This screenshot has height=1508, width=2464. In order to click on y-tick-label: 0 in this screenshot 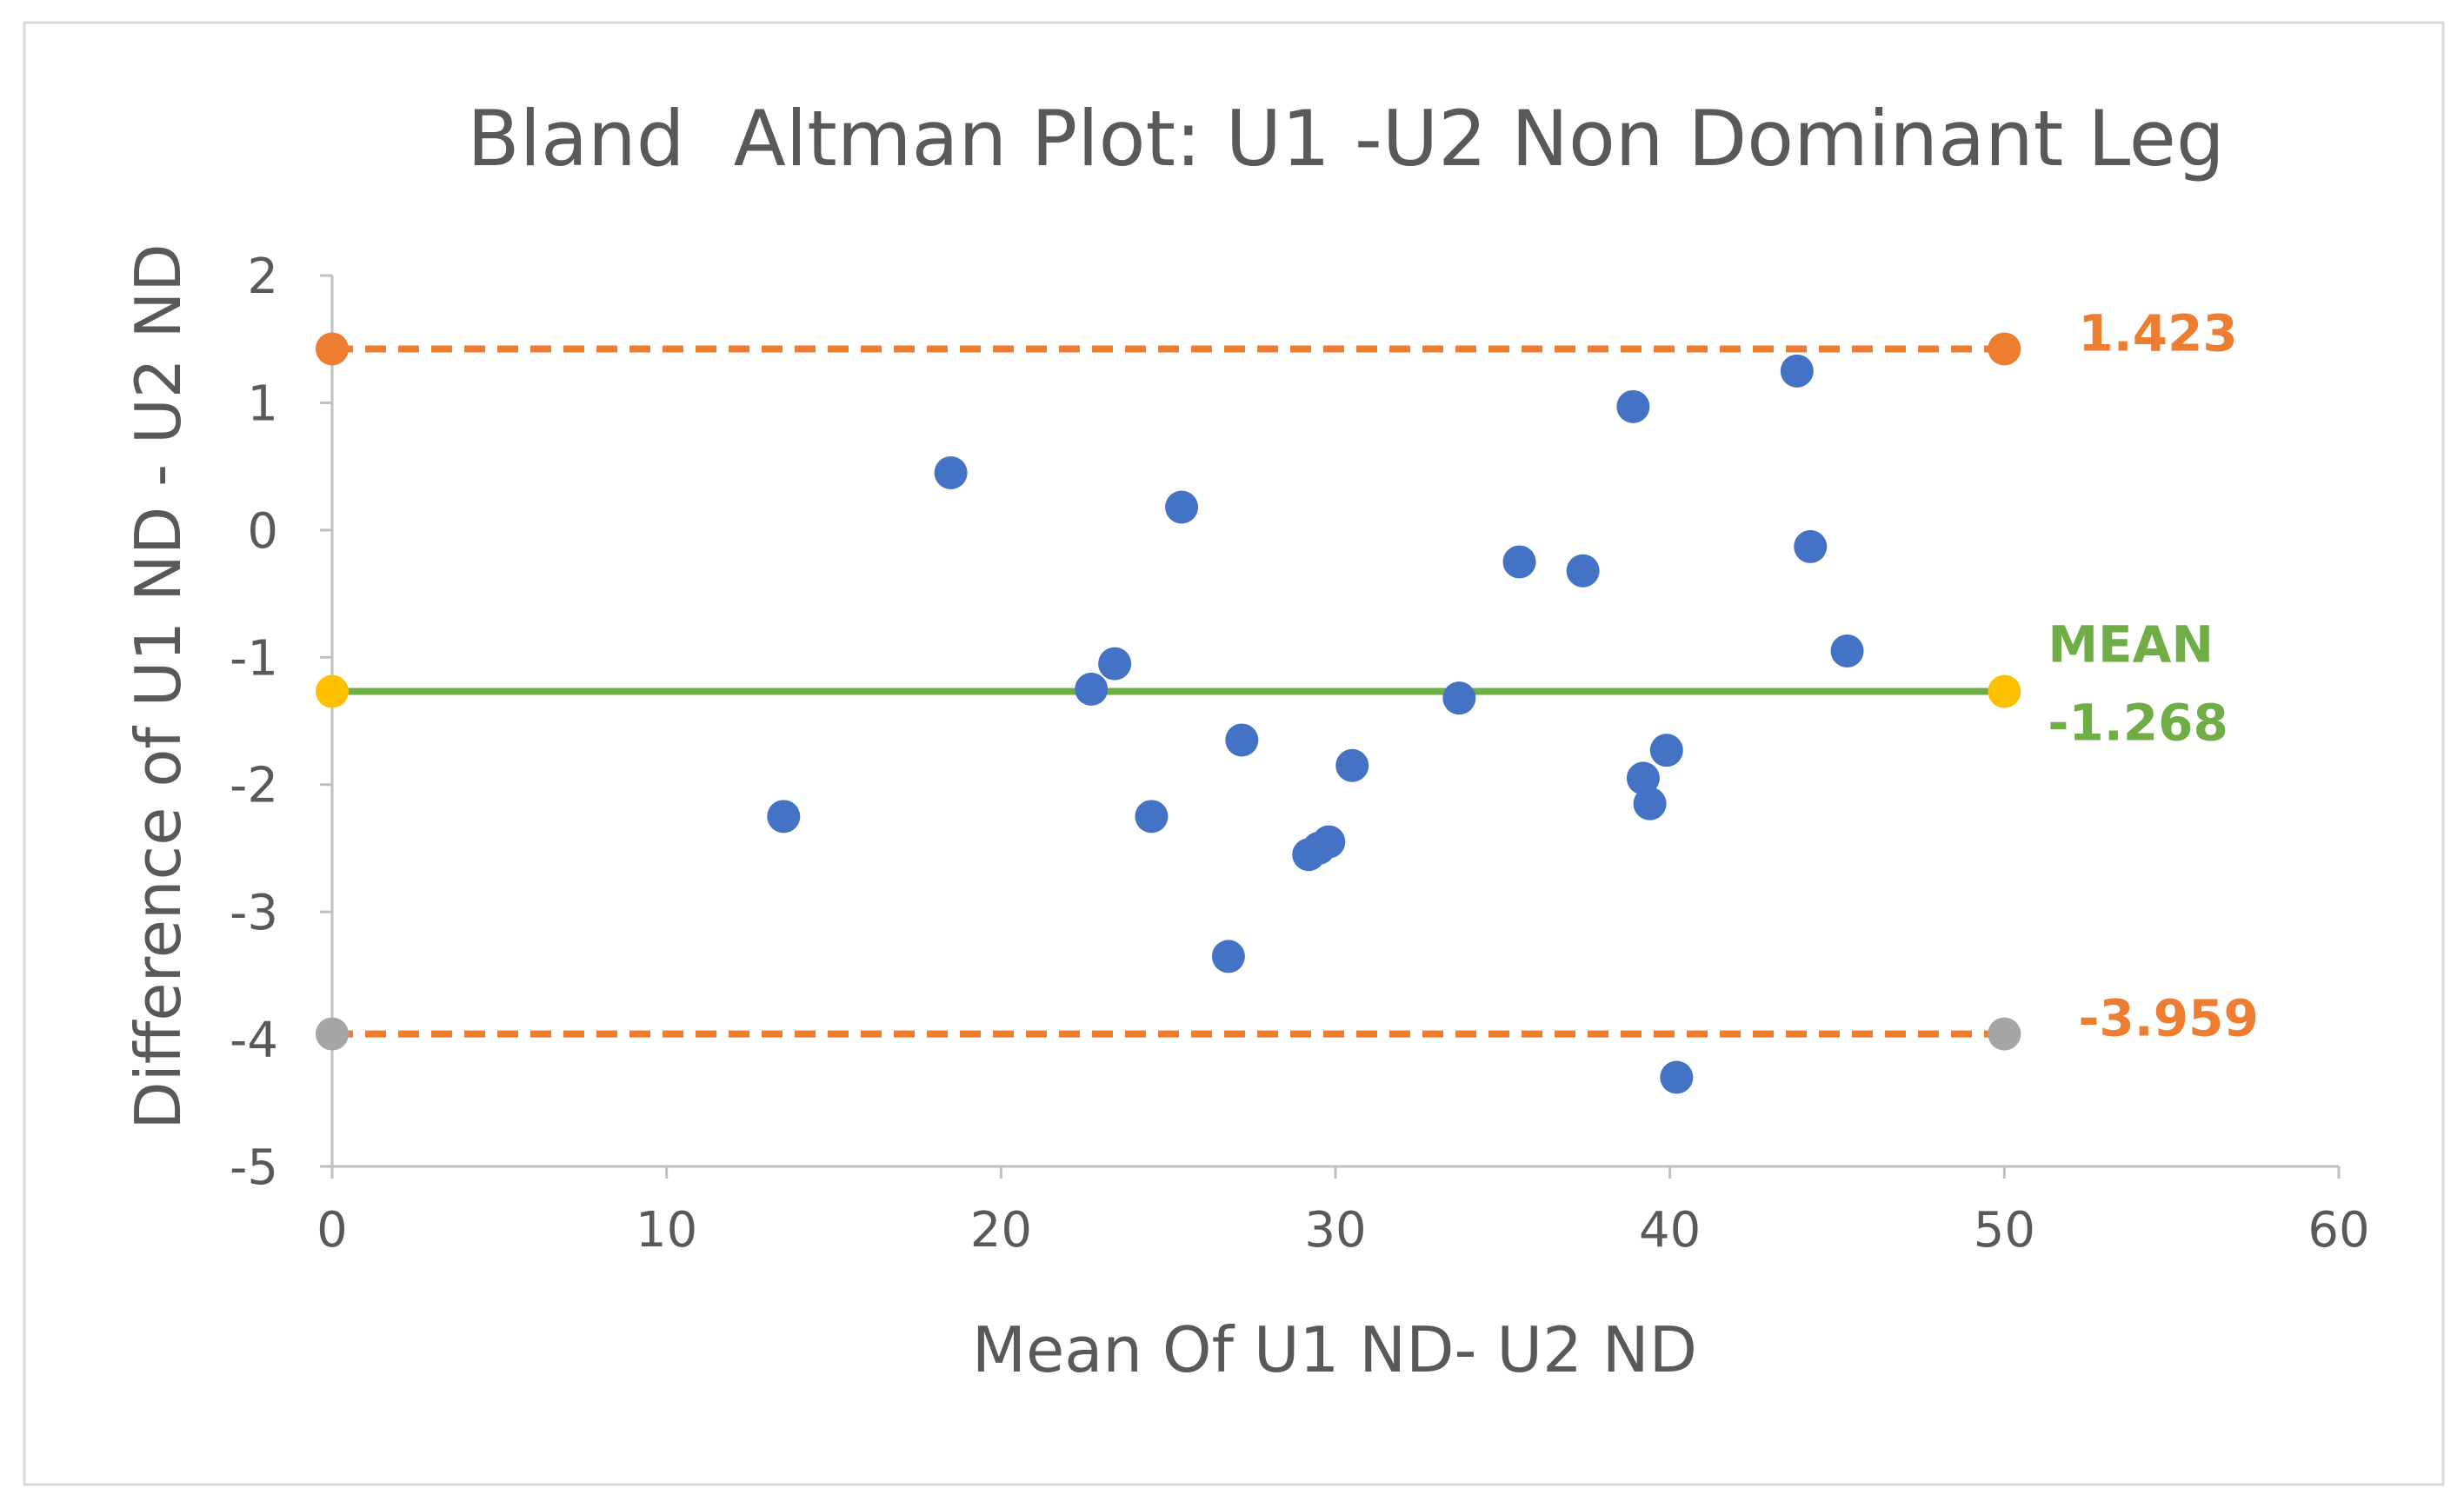, I will do `click(262, 531)`.